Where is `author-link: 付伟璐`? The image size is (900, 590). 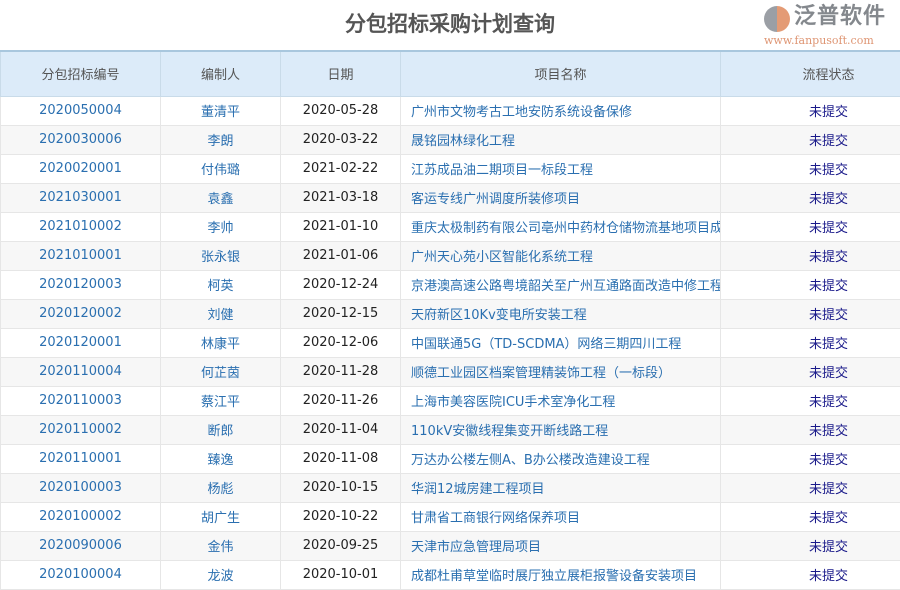 author-link: 付伟璐 is located at coordinates (221, 168).